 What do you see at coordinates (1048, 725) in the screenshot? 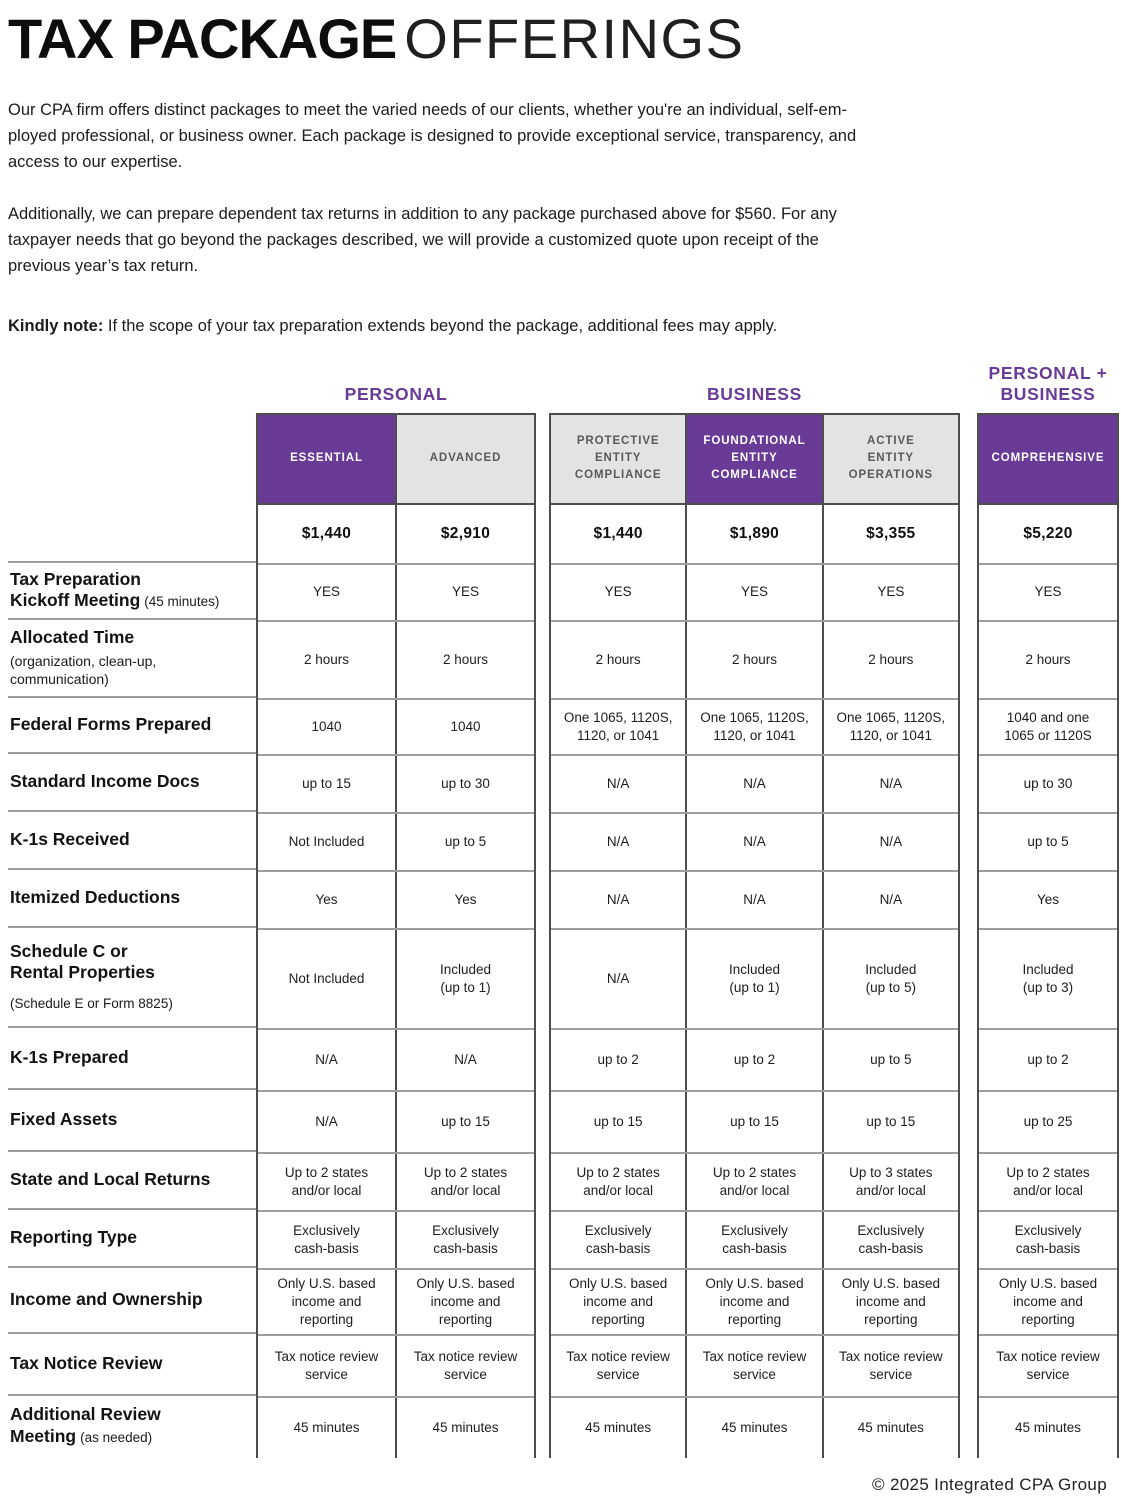
I see `feature-value-row: 1040 and one 1065 or 1120S` at bounding box center [1048, 725].